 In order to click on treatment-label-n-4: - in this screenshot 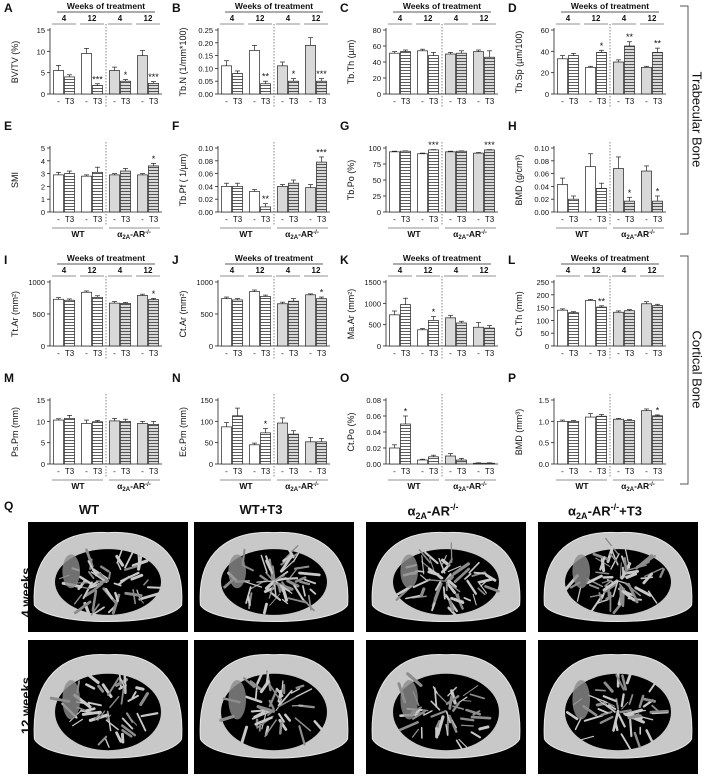, I will do `click(282, 471)`.